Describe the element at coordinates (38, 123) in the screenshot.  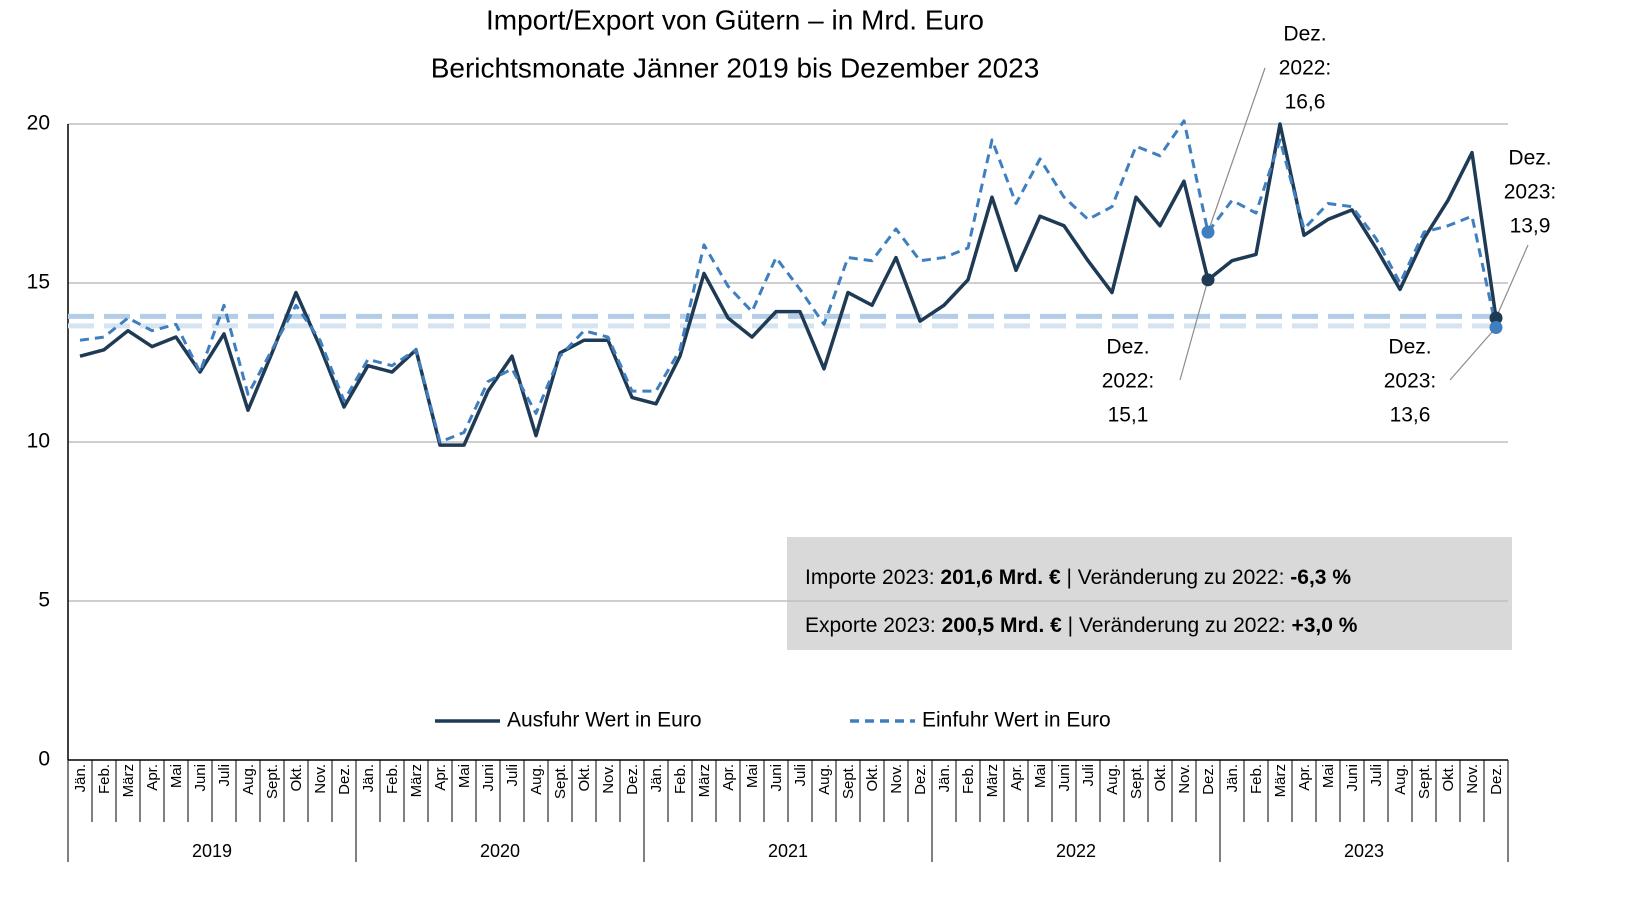
I see `y-tick-label: 20` at that location.